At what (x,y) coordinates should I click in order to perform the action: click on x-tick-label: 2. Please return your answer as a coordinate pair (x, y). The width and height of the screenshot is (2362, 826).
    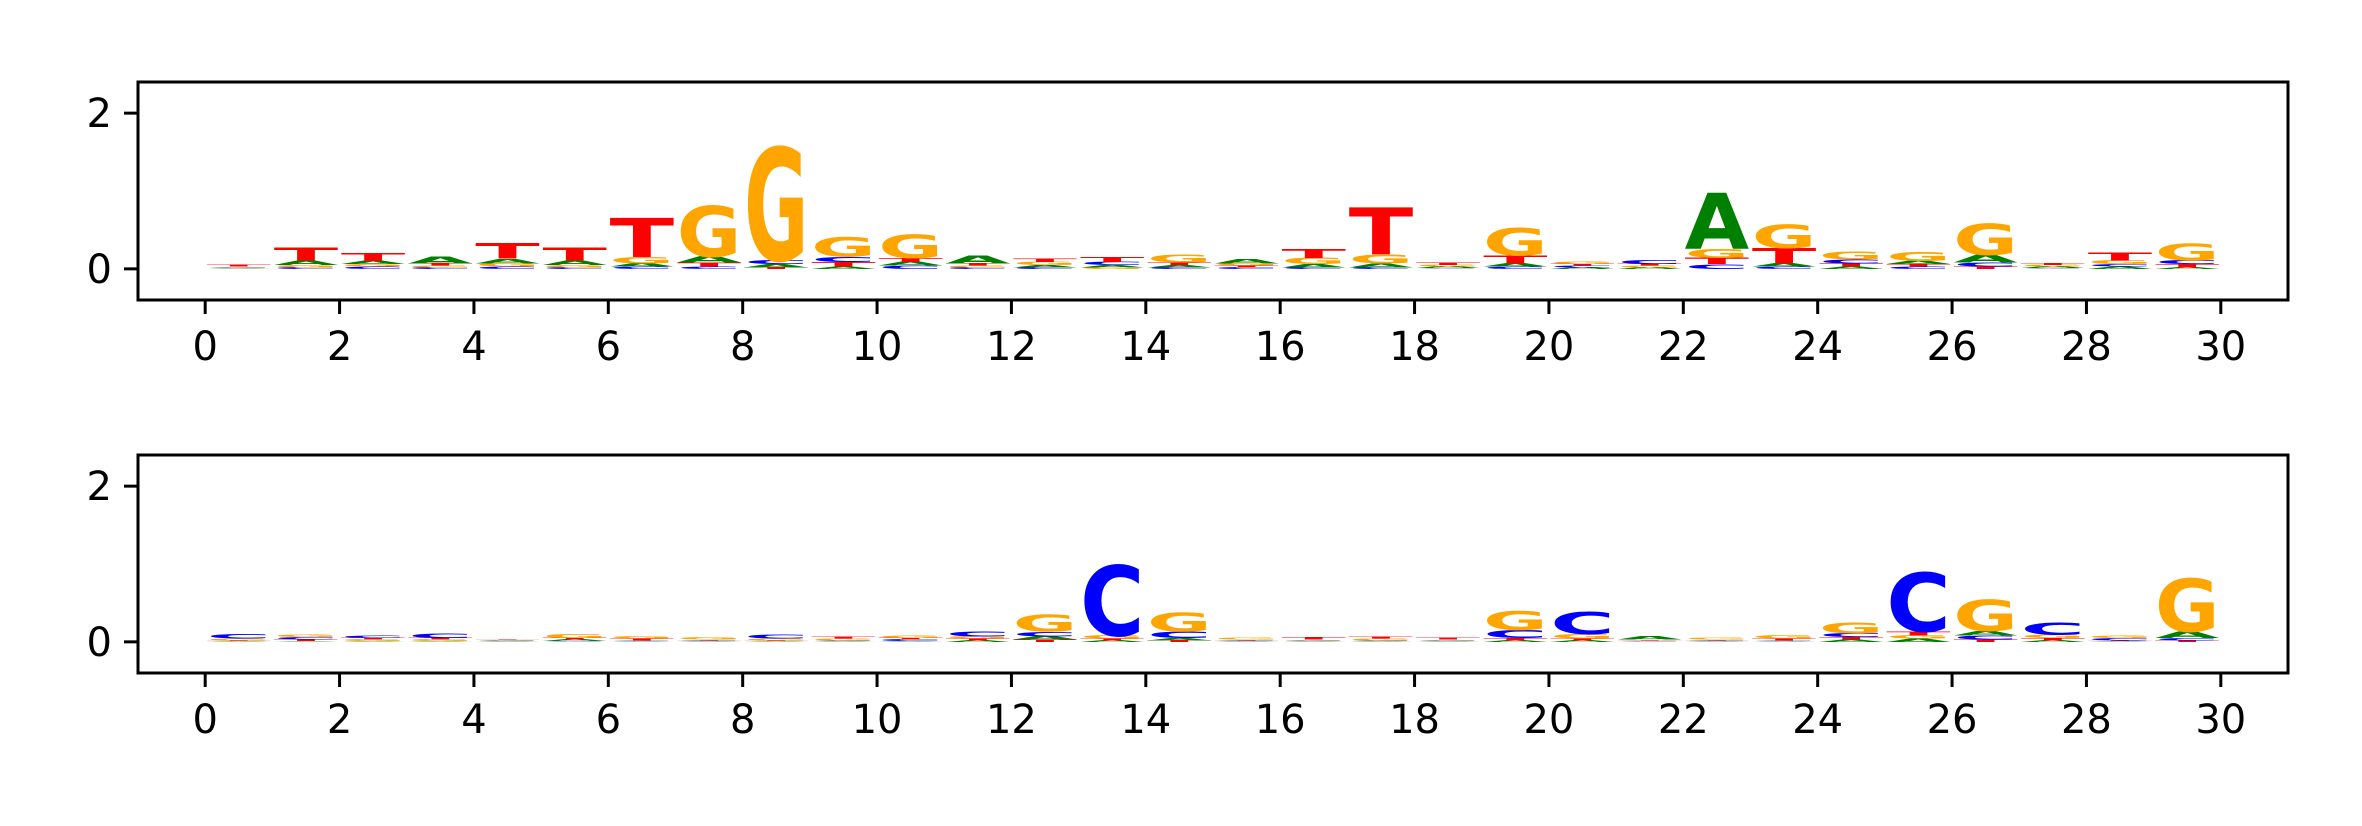
    Looking at the image, I should click on (339, 720).